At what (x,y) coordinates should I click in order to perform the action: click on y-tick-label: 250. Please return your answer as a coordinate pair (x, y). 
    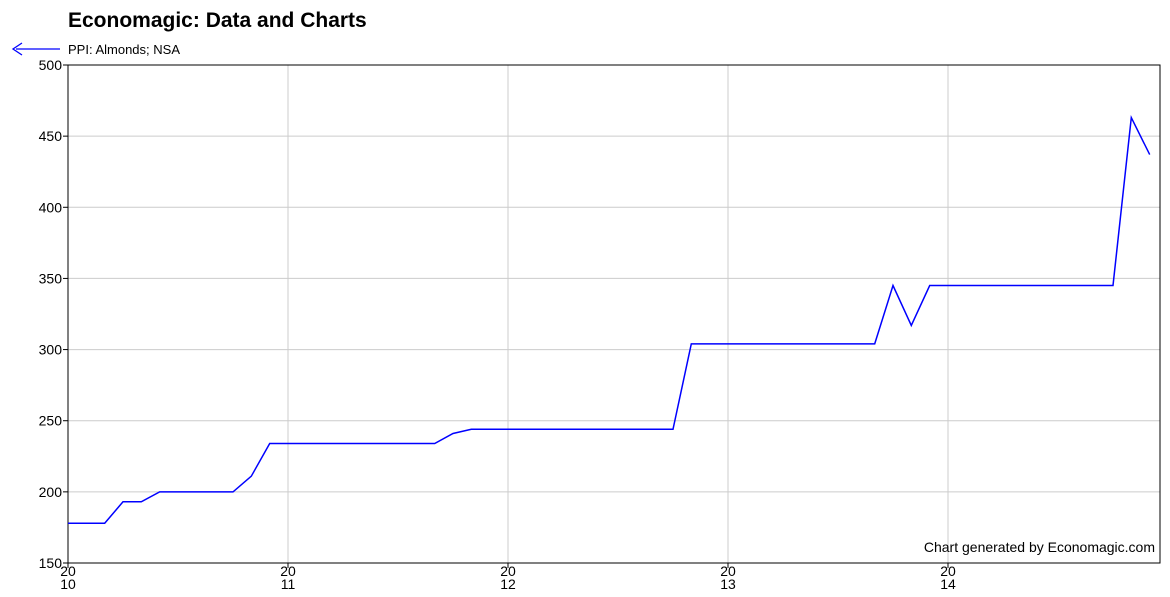
    Looking at the image, I should click on (51, 421).